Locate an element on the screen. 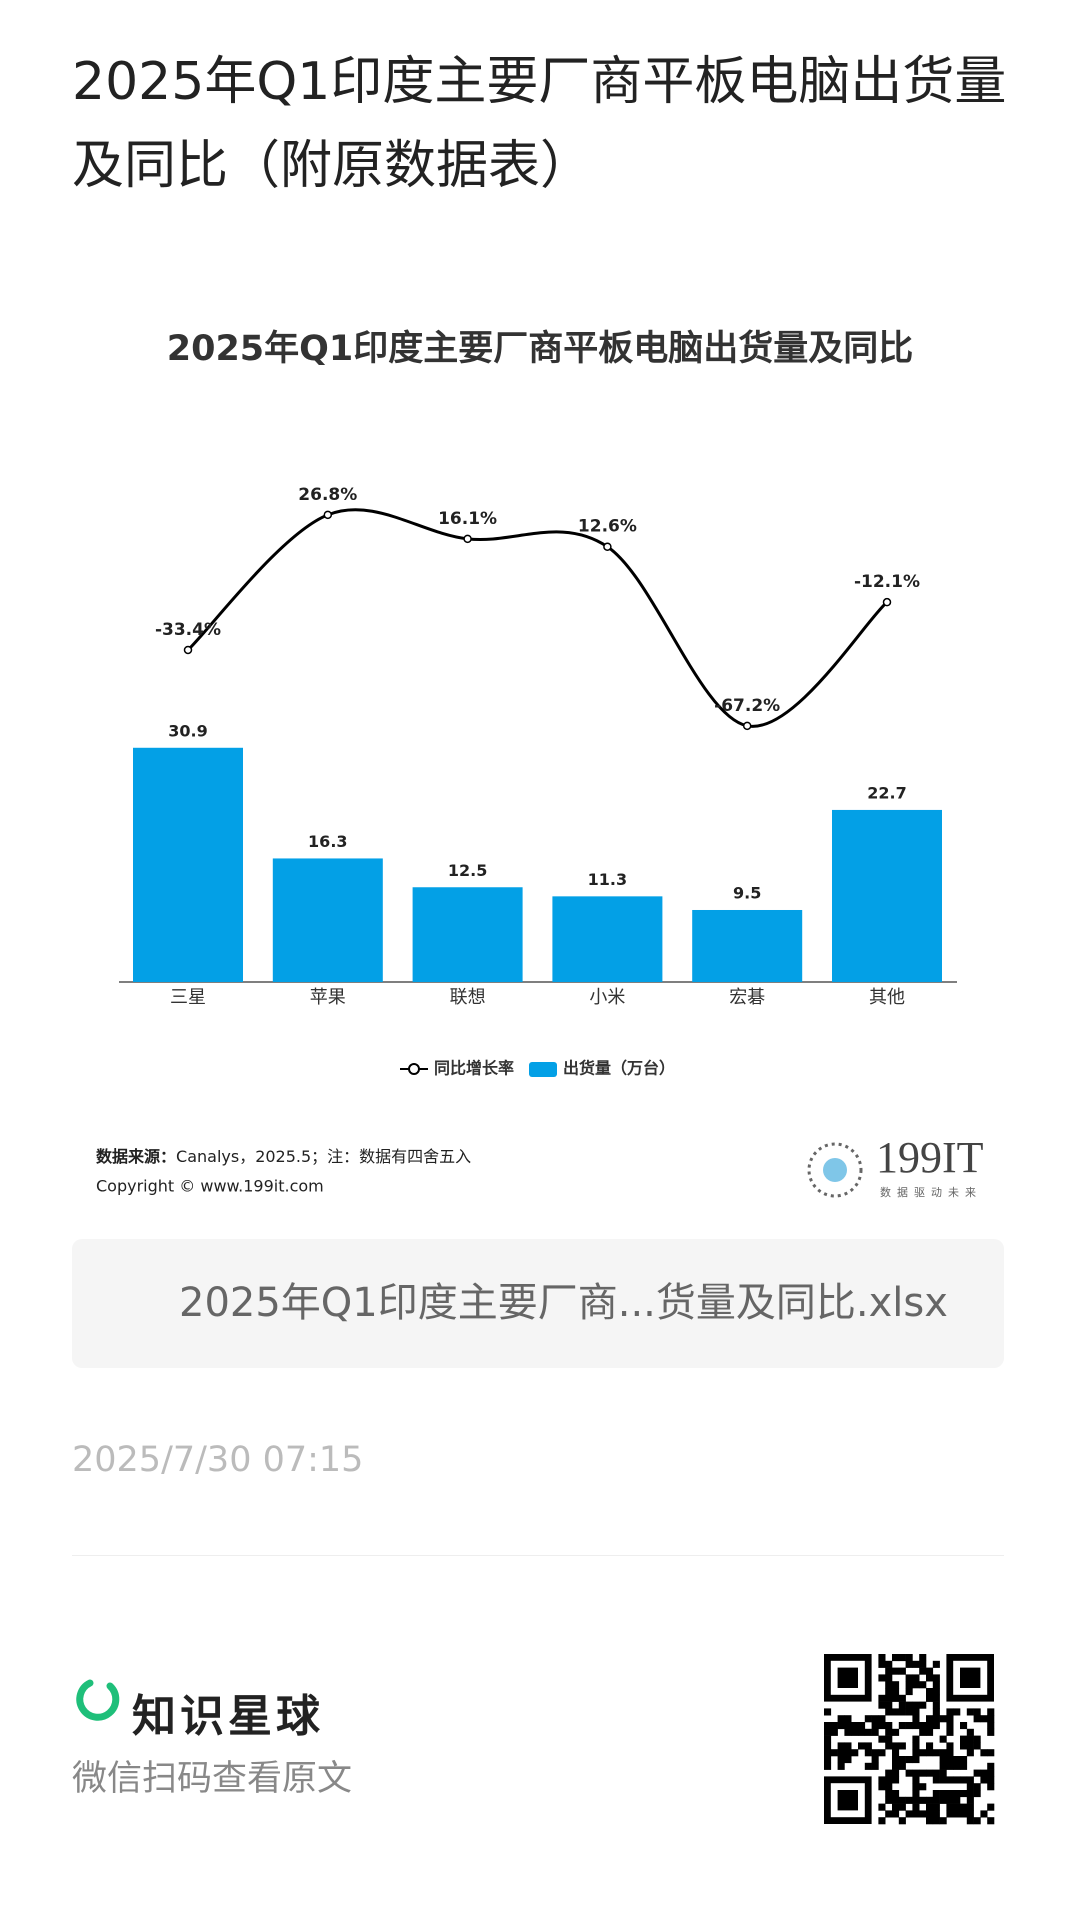 This screenshot has width=1080, height=1931. timestamp: 2025/7/30 07:15 is located at coordinates (218, 1460).